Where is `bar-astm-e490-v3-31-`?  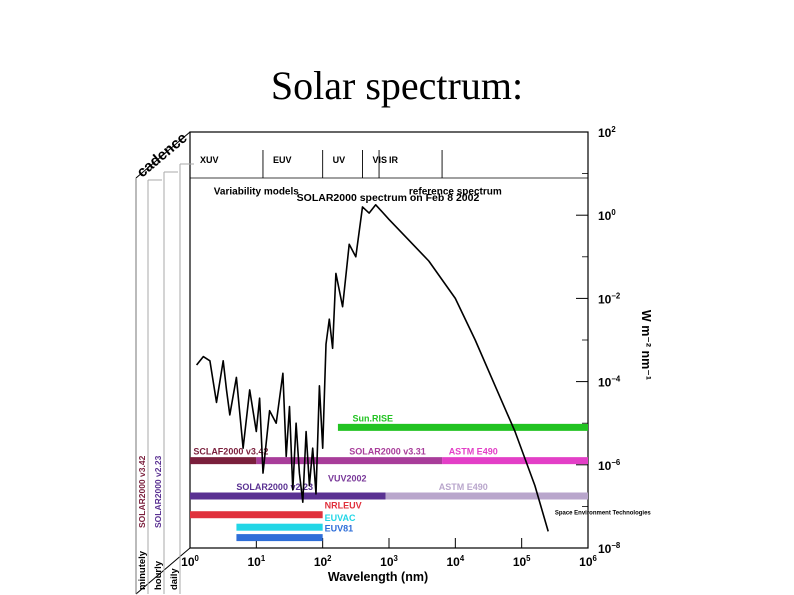 bar-astm-e490-v3-31- is located at coordinates (515, 461).